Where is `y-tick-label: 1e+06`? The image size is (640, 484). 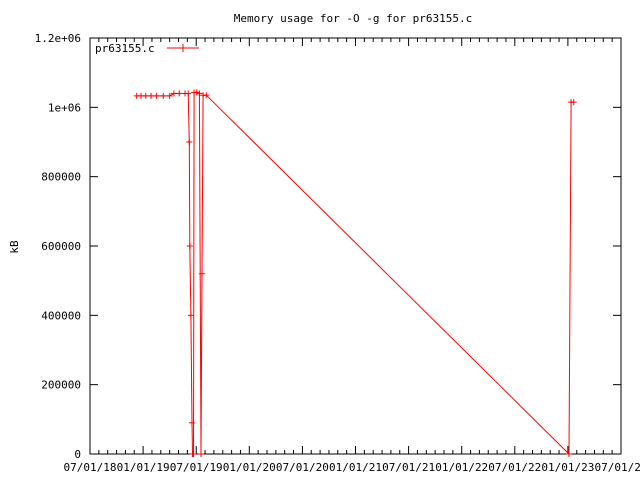
y-tick-label: 1e+06 is located at coordinates (64, 107).